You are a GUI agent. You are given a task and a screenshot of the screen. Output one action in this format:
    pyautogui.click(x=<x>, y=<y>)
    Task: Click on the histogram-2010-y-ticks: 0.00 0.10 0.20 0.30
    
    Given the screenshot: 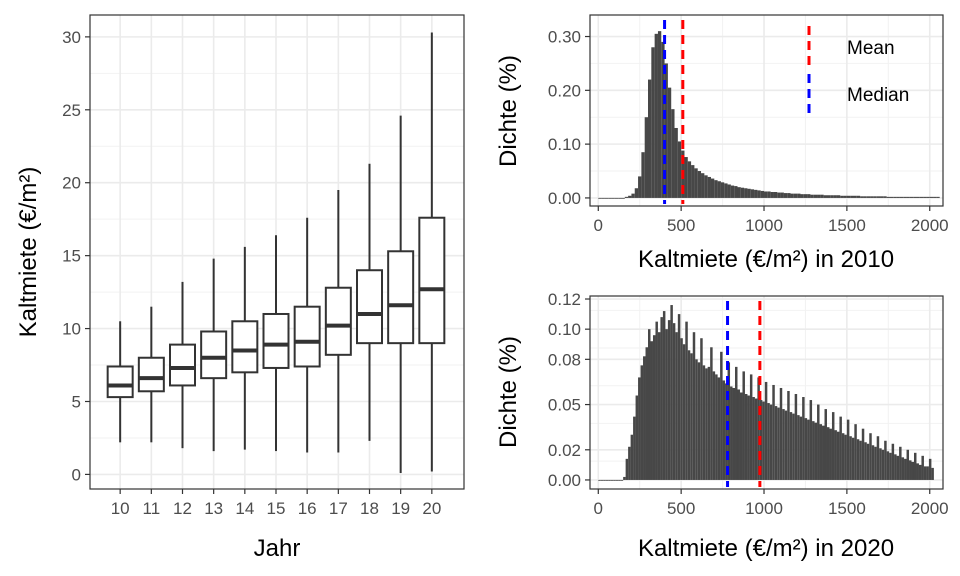 What is the action you would take?
    pyautogui.click(x=569, y=118)
    